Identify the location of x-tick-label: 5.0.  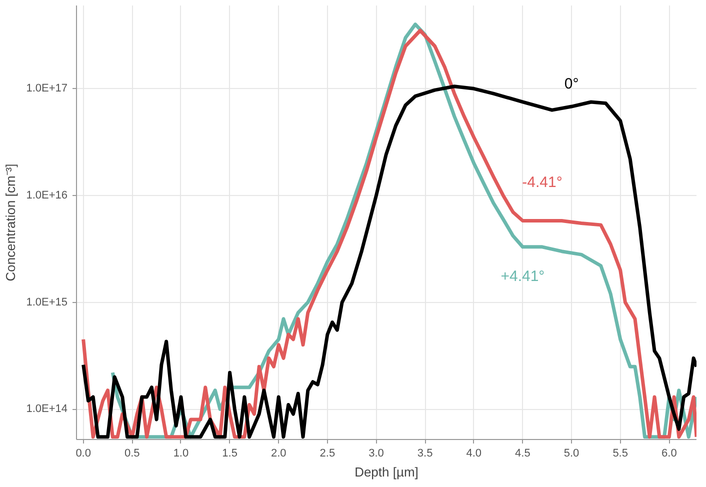
(572, 454).